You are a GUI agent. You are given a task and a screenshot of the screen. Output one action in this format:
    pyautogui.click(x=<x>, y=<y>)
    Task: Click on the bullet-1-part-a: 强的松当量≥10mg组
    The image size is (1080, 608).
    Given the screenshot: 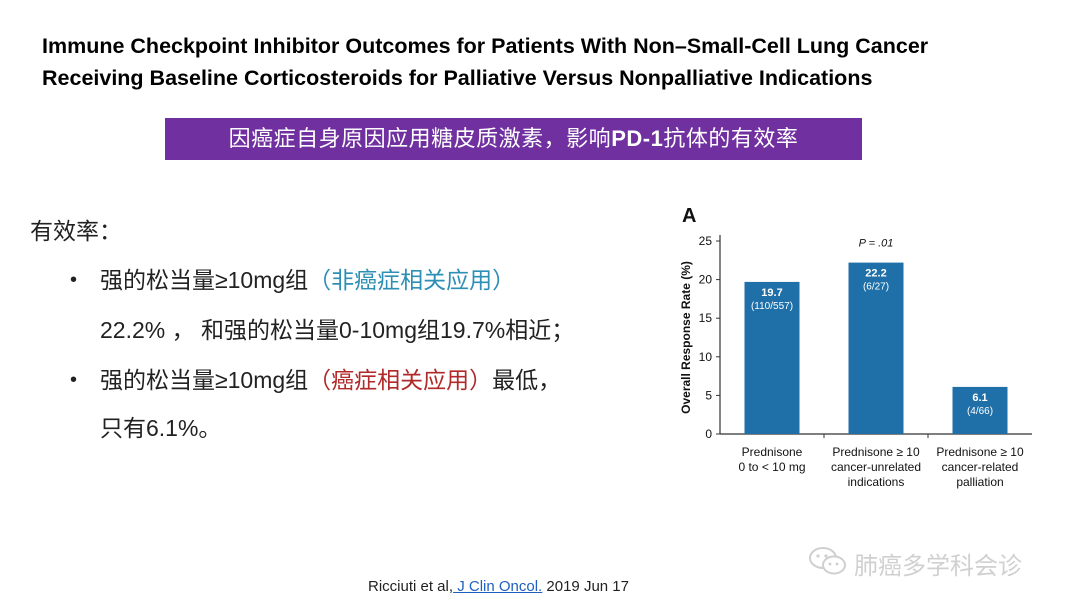 What is the action you would take?
    pyautogui.click(x=204, y=280)
    